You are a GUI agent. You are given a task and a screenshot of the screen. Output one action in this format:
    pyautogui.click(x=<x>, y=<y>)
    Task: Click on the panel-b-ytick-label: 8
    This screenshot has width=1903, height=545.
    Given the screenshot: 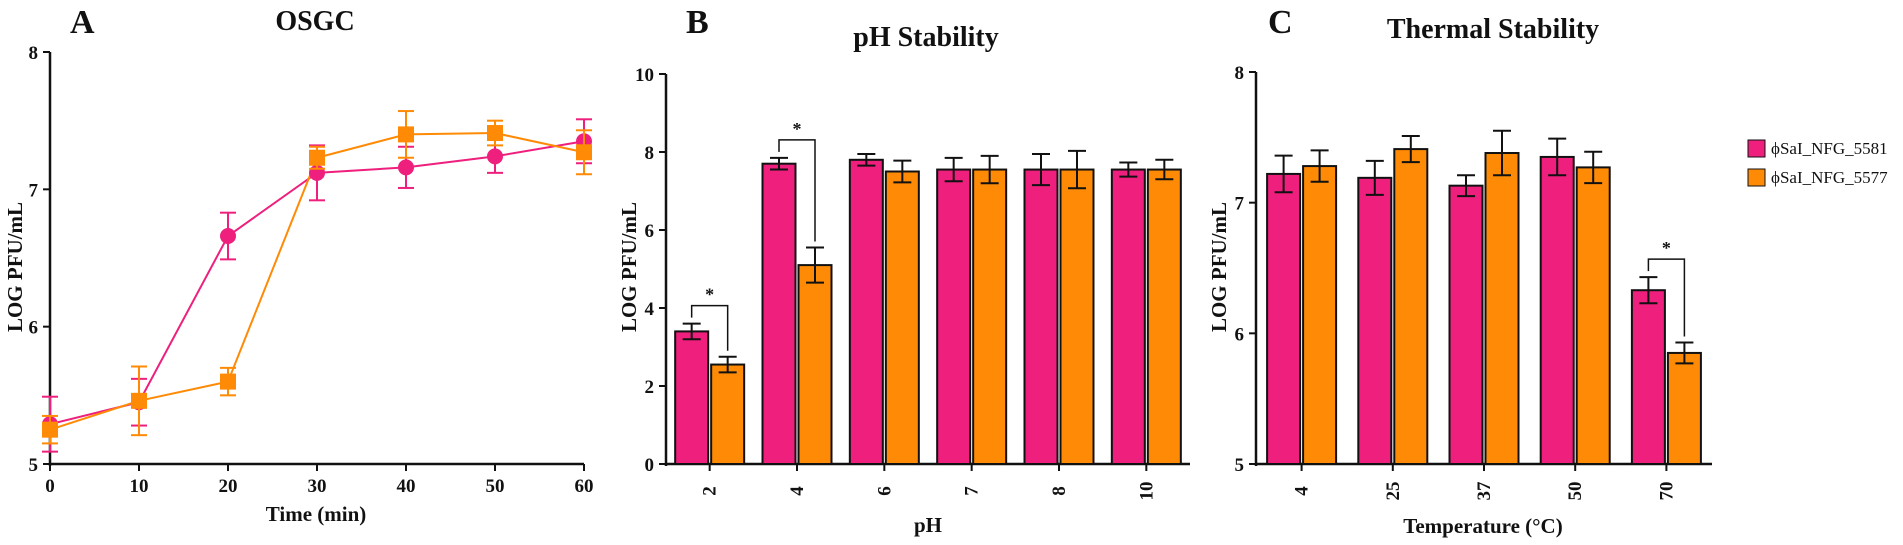 What is the action you would take?
    pyautogui.click(x=650, y=153)
    